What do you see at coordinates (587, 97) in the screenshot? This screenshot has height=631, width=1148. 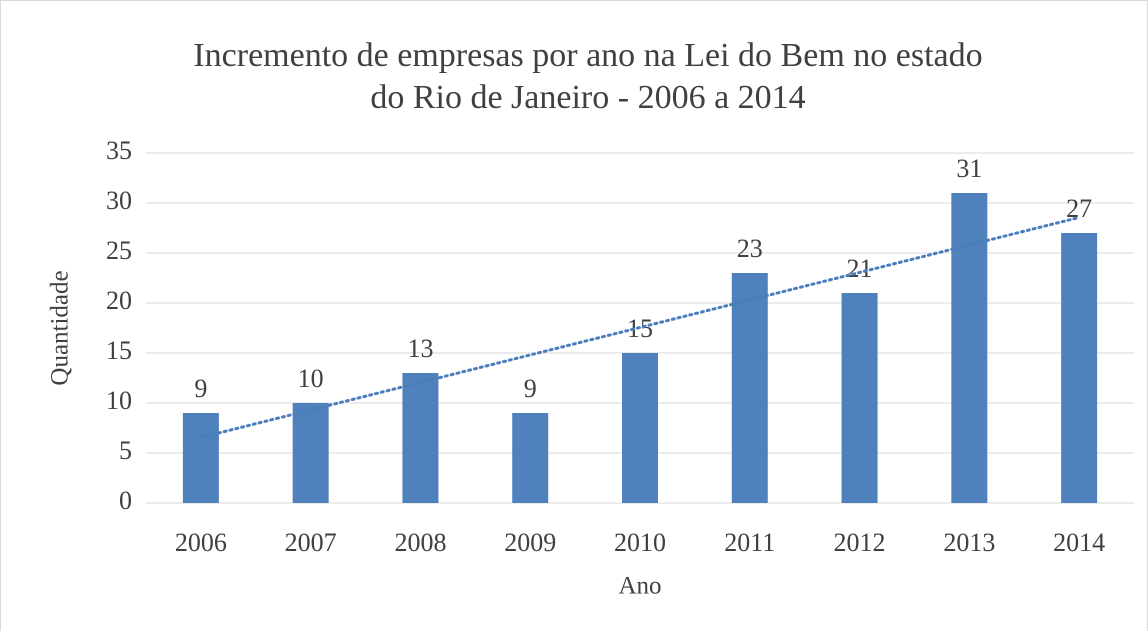 I see `chart-title: do Rio de Janeiro - 2006 a 2014` at bounding box center [587, 97].